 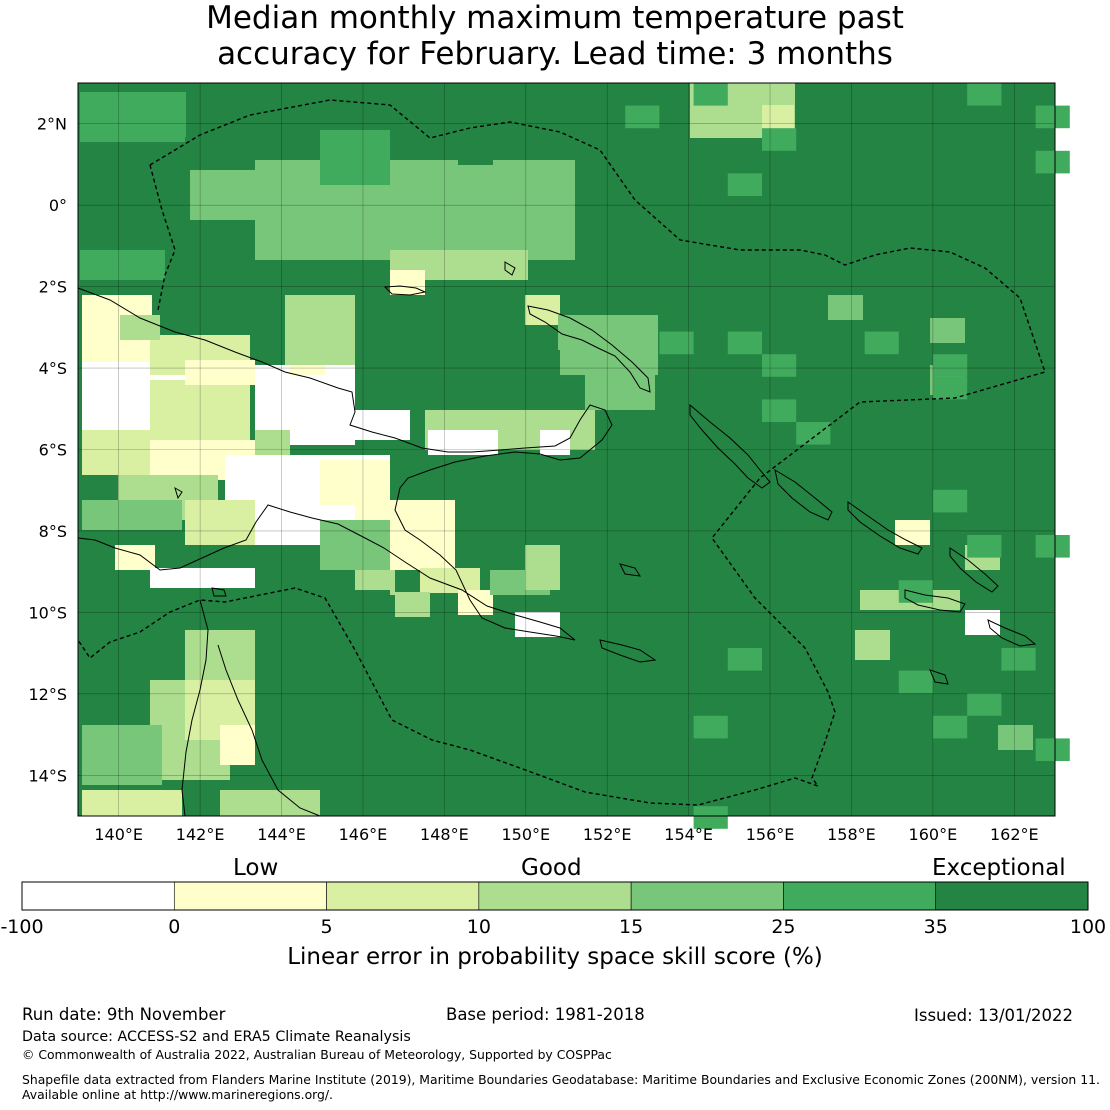 I want to click on coastline-cape-york, so click(x=195, y=708).